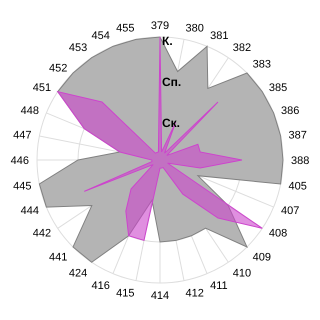 Image resolution: width=320 pixels, height=320 pixels. I want to click on spoke-label: 380, so click(195, 28).